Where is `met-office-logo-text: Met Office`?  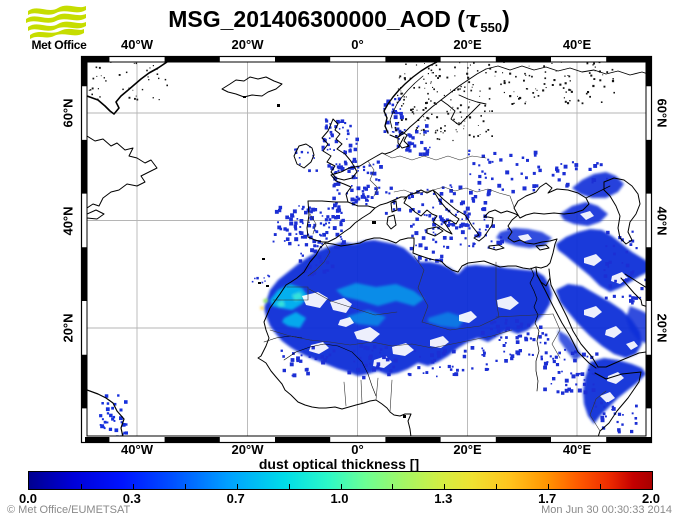 met-office-logo-text: Met Office is located at coordinates (59, 45).